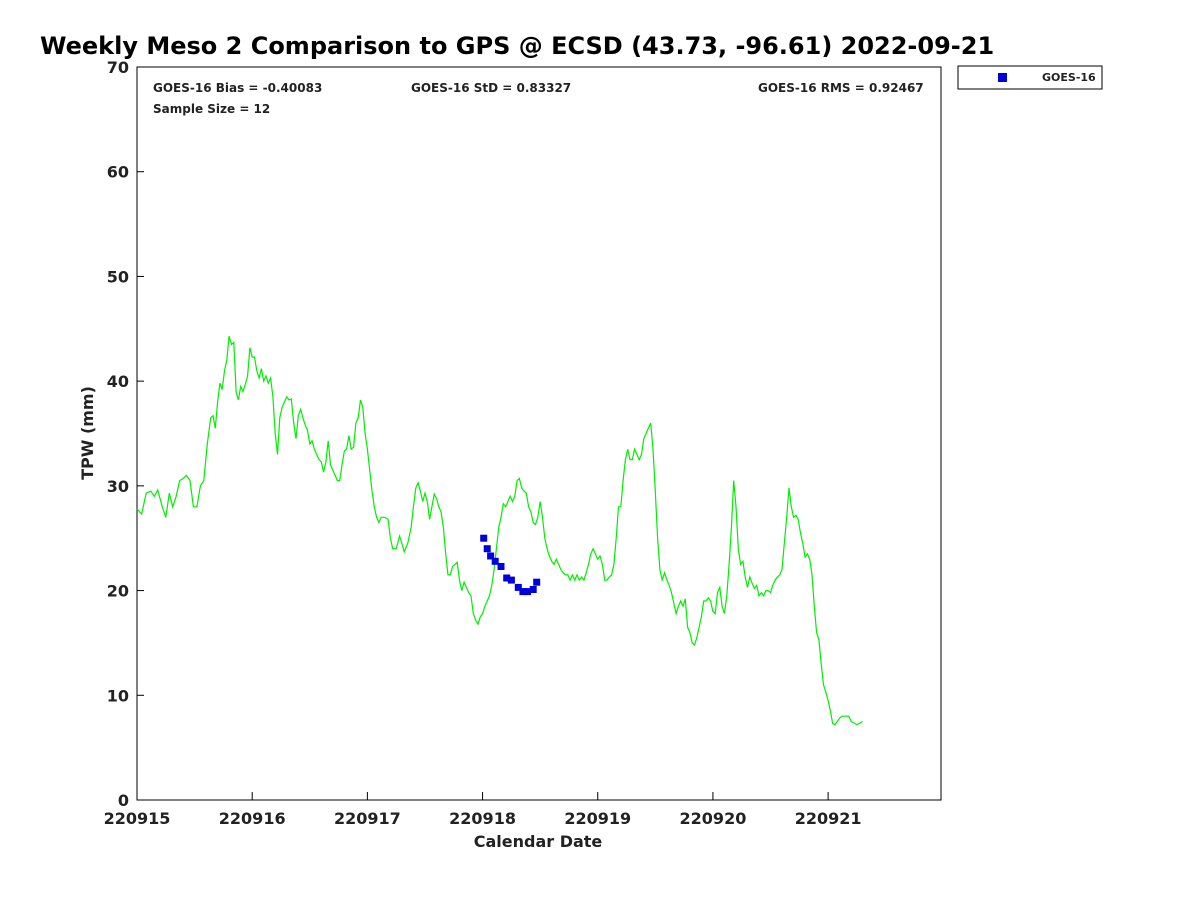 The height and width of the screenshot is (900, 1200). Describe the element at coordinates (118, 276) in the screenshot. I see `y-tick-label: 50` at that location.